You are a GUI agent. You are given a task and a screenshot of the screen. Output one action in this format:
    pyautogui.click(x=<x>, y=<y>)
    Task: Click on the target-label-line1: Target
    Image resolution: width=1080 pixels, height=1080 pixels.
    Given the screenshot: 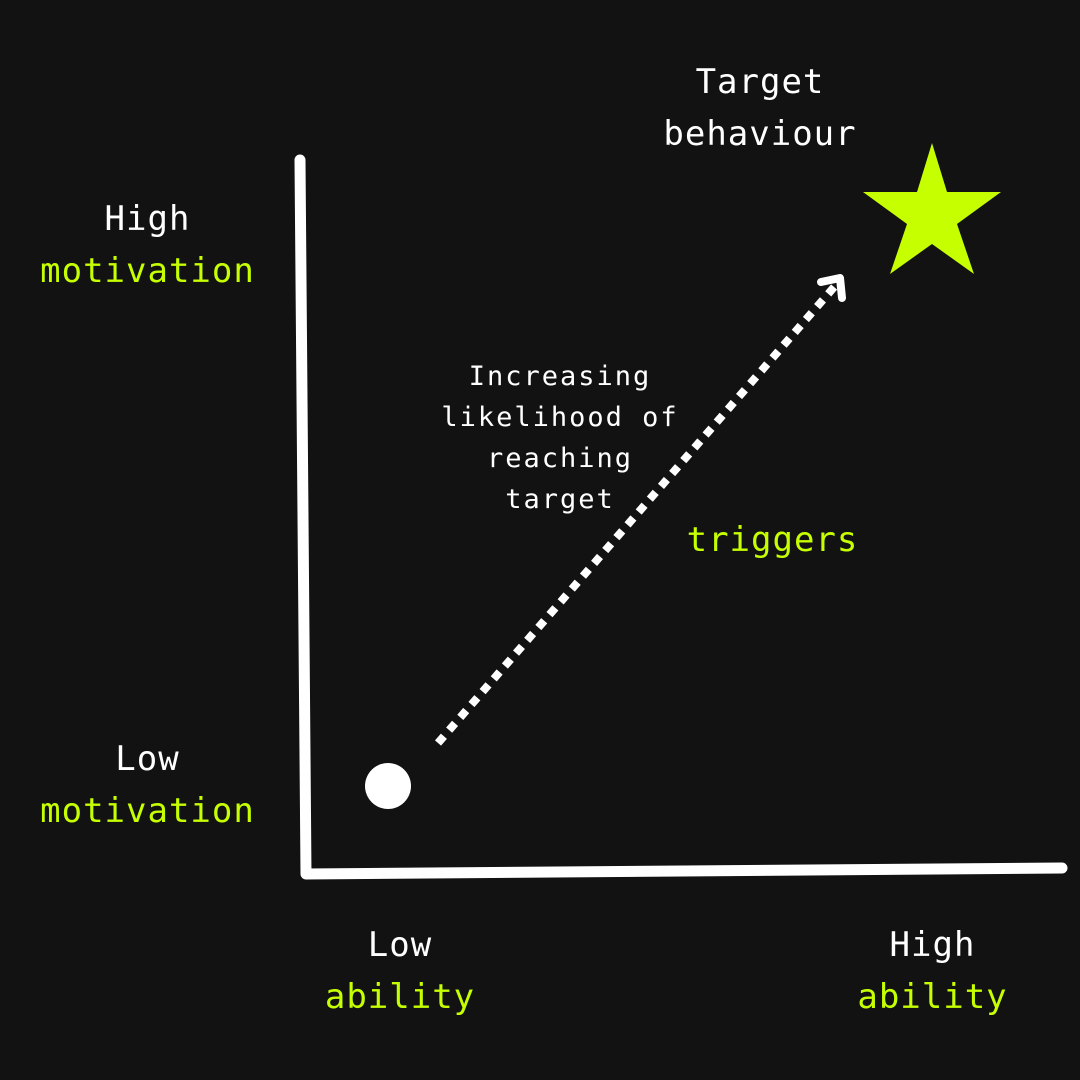 What is the action you would take?
    pyautogui.click(x=760, y=82)
    